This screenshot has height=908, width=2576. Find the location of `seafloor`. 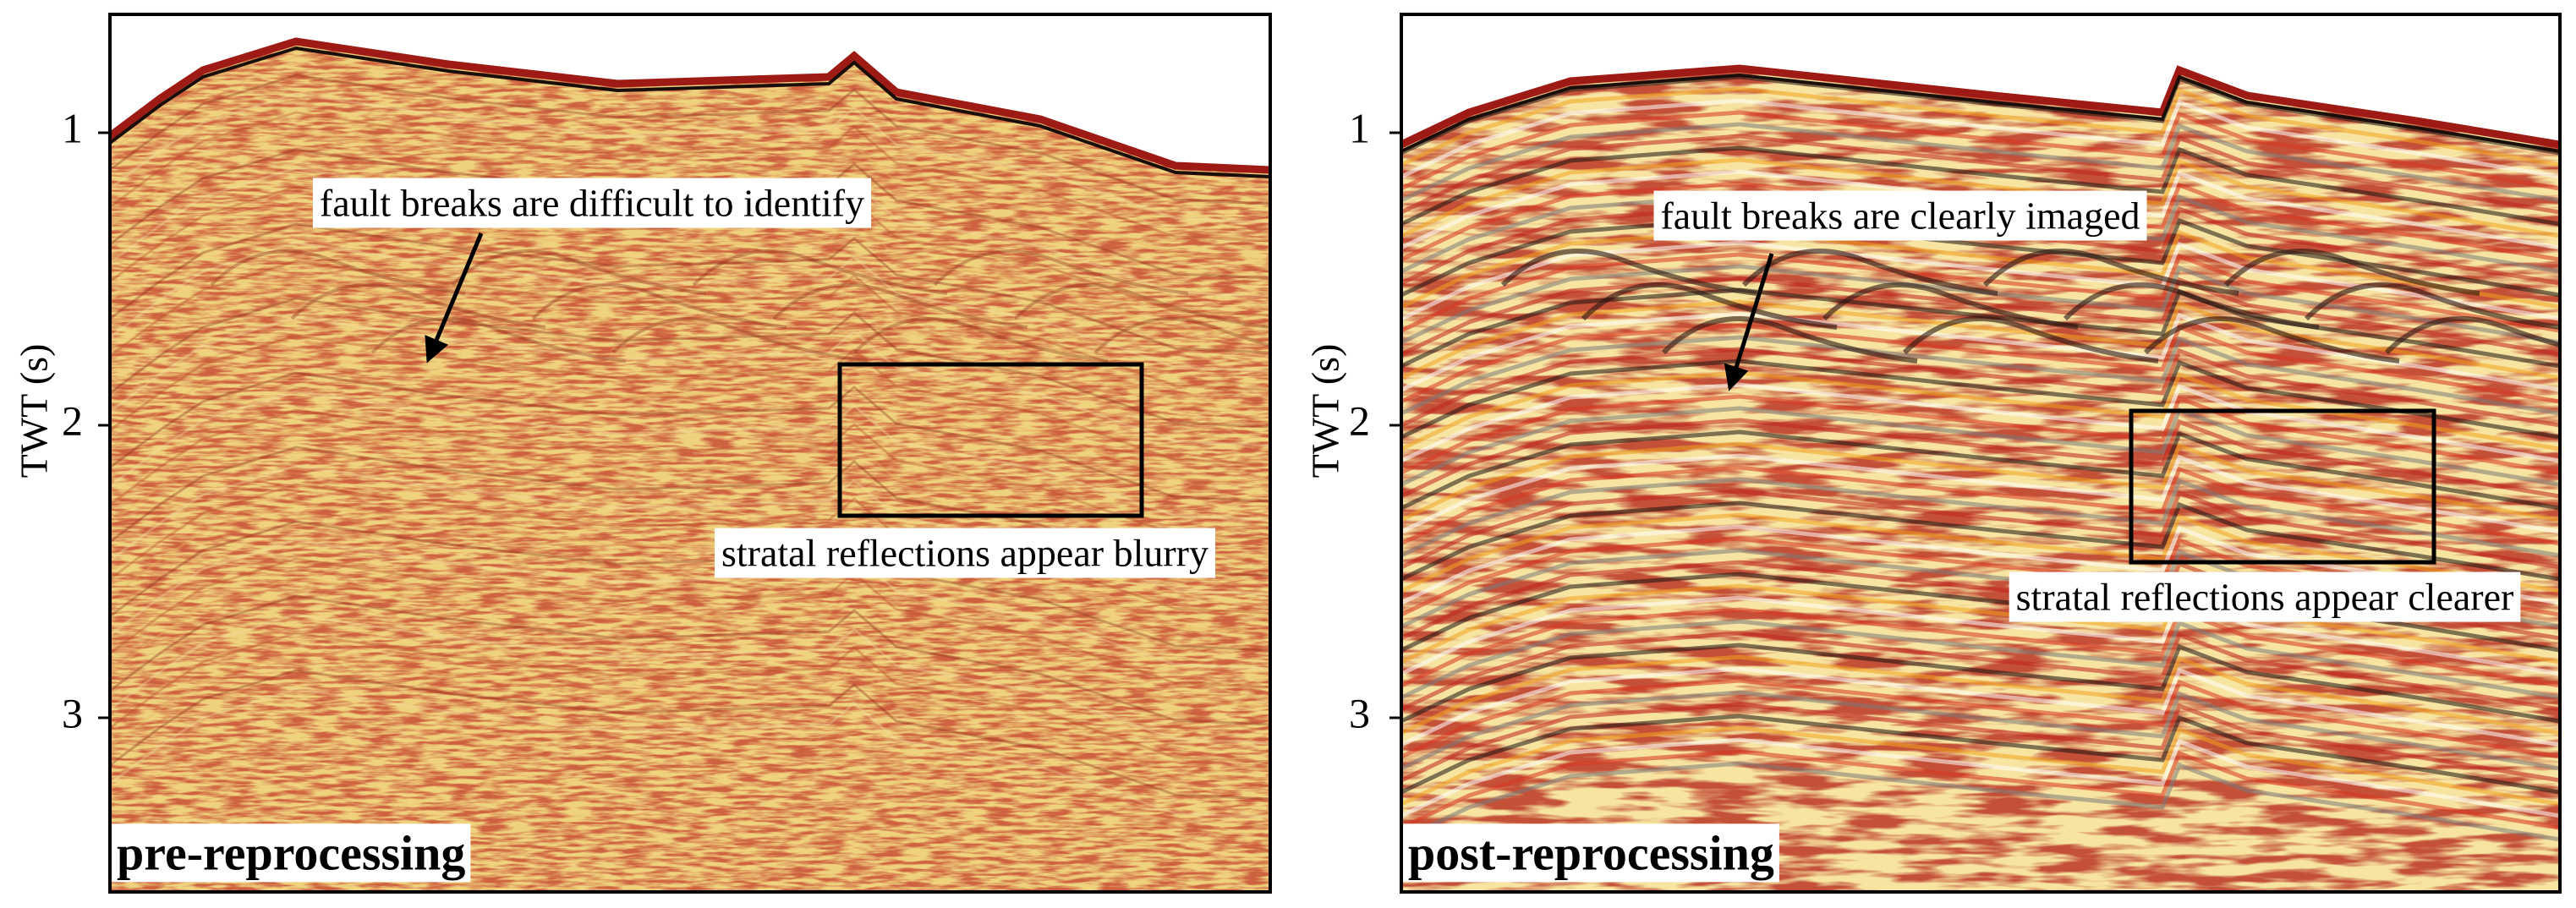

seafloor is located at coordinates (1980, 106).